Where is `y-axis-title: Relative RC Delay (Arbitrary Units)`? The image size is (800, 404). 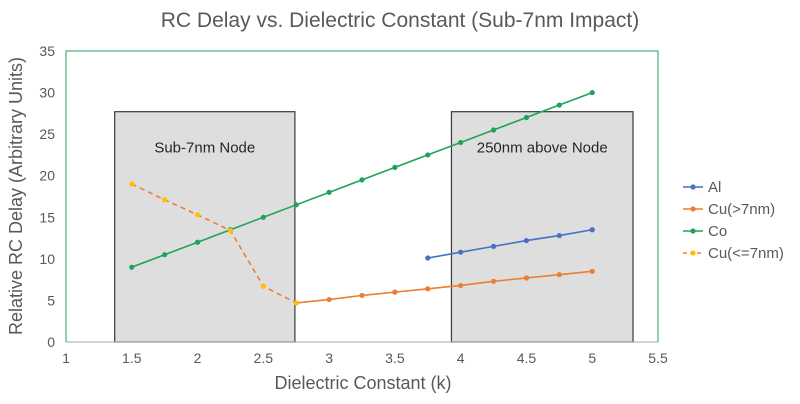 y-axis-title: Relative RC Delay (Arbitrary Units) is located at coordinates (16, 196).